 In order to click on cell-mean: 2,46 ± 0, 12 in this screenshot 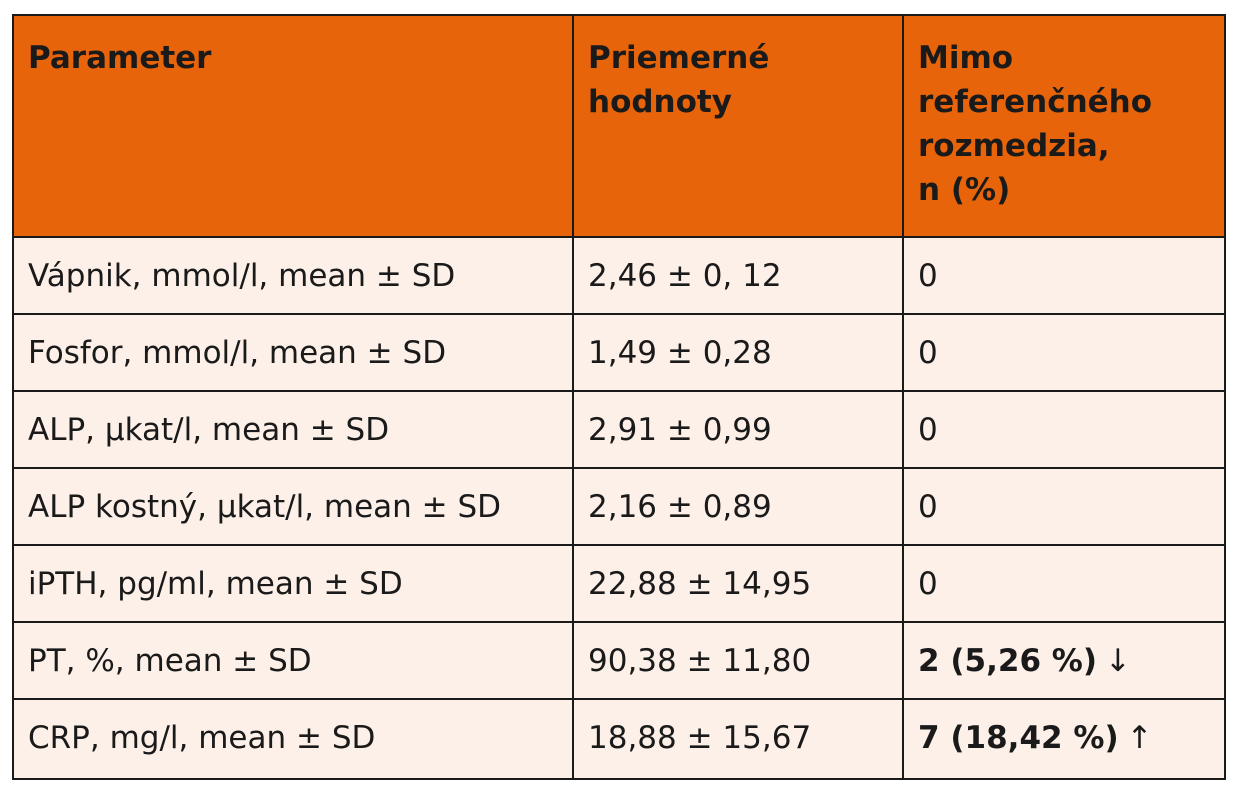, I will do `click(738, 275)`.